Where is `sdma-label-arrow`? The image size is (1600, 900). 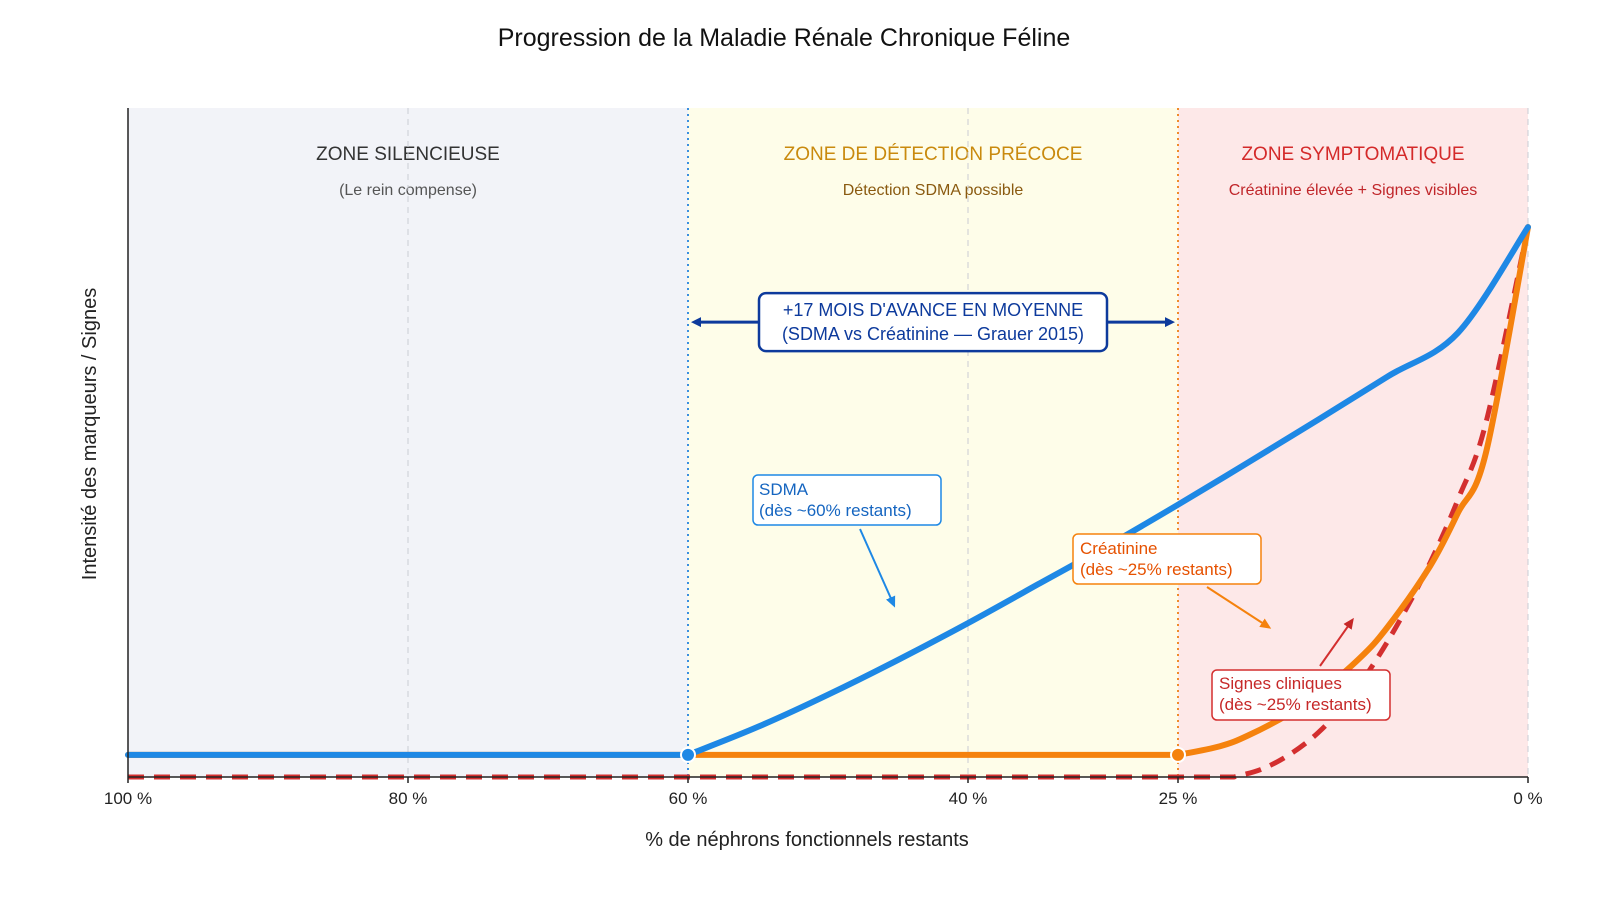
sdma-label-arrow is located at coordinates (877, 568).